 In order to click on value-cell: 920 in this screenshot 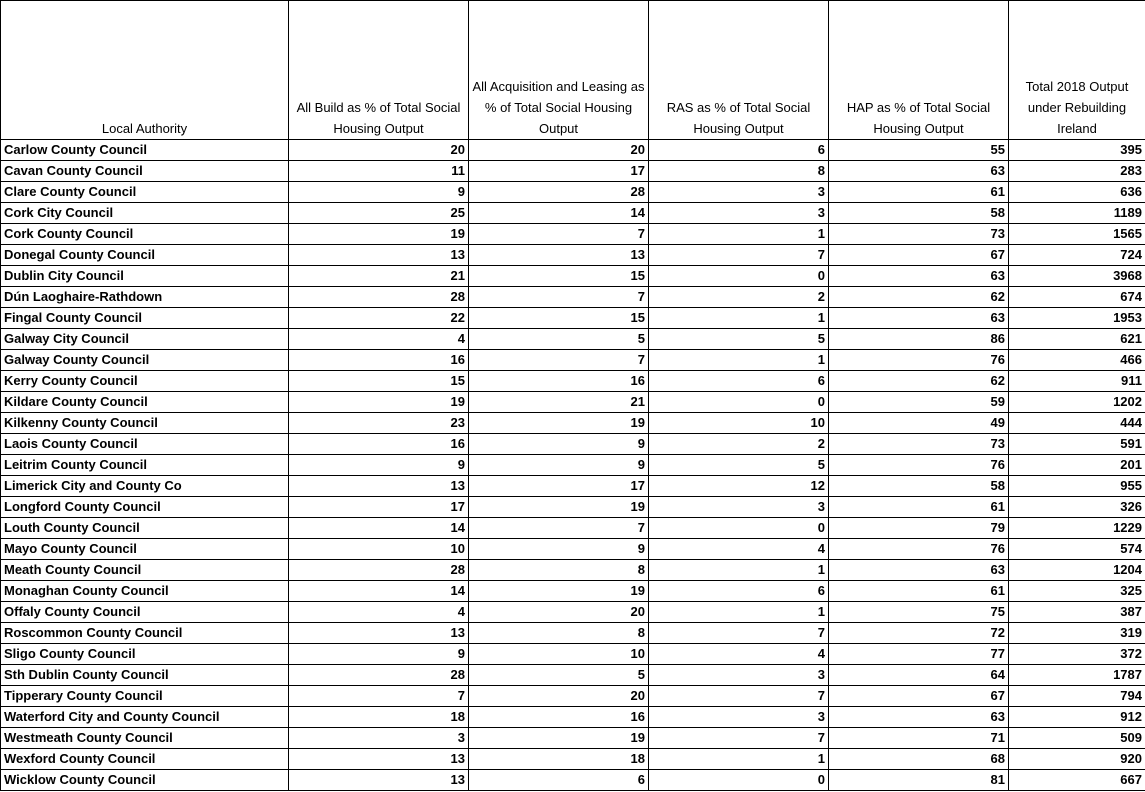, I will do `click(1076, 759)`.